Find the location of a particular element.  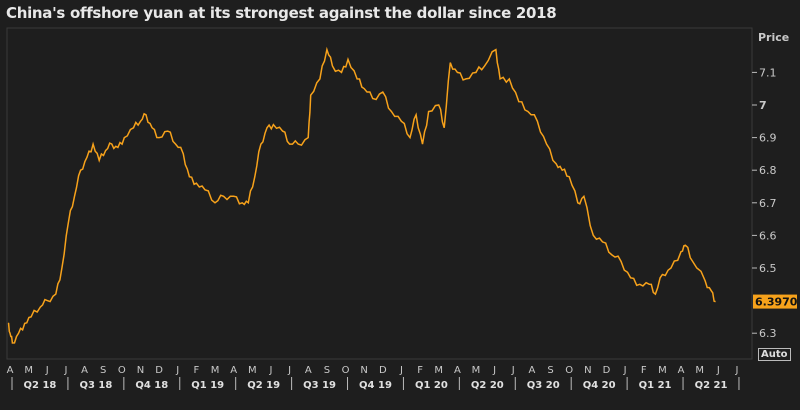

x-quarter-label: Q4 20 is located at coordinates (599, 385).